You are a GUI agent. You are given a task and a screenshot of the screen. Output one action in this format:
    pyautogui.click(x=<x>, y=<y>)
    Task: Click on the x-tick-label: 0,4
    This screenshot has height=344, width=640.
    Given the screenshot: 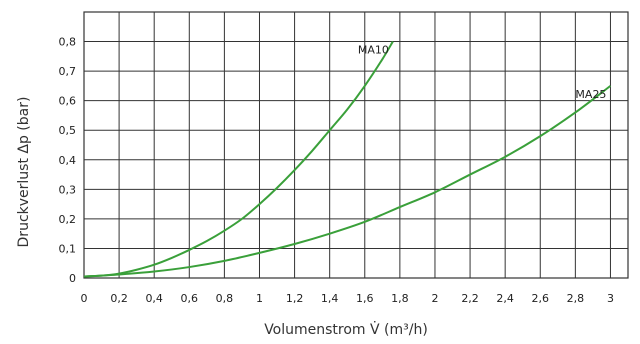 What is the action you would take?
    pyautogui.click(x=154, y=298)
    